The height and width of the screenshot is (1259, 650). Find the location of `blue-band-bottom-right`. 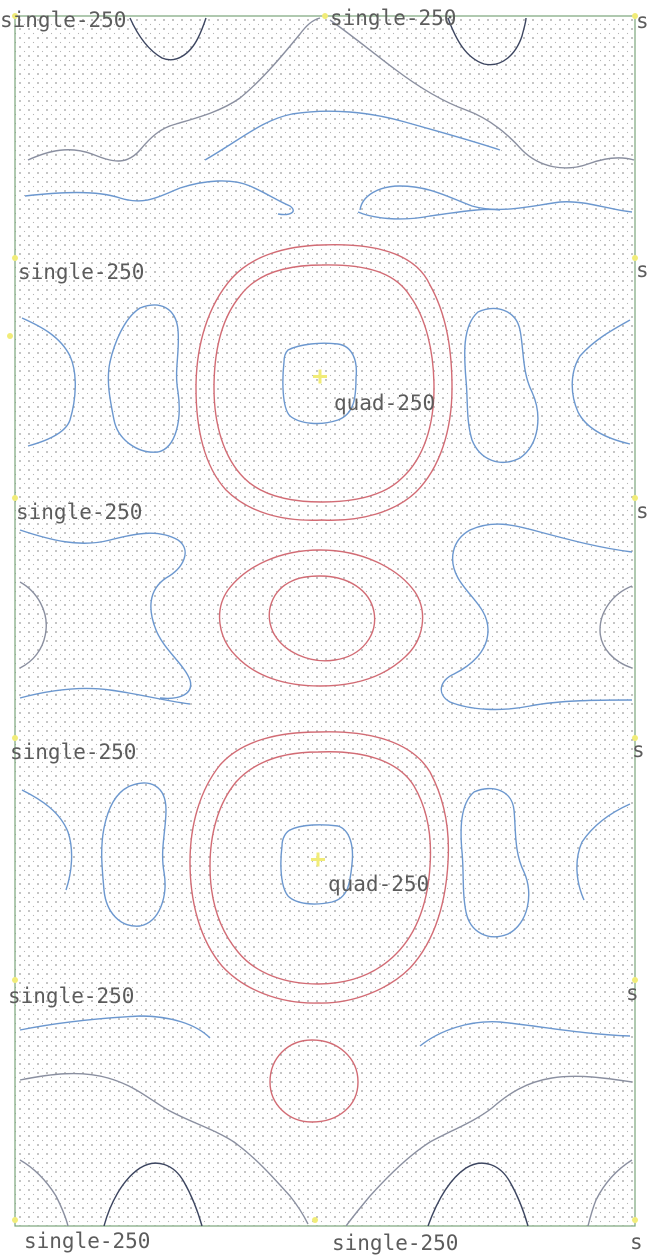

blue-band-bottom-right is located at coordinates (525, 1034).